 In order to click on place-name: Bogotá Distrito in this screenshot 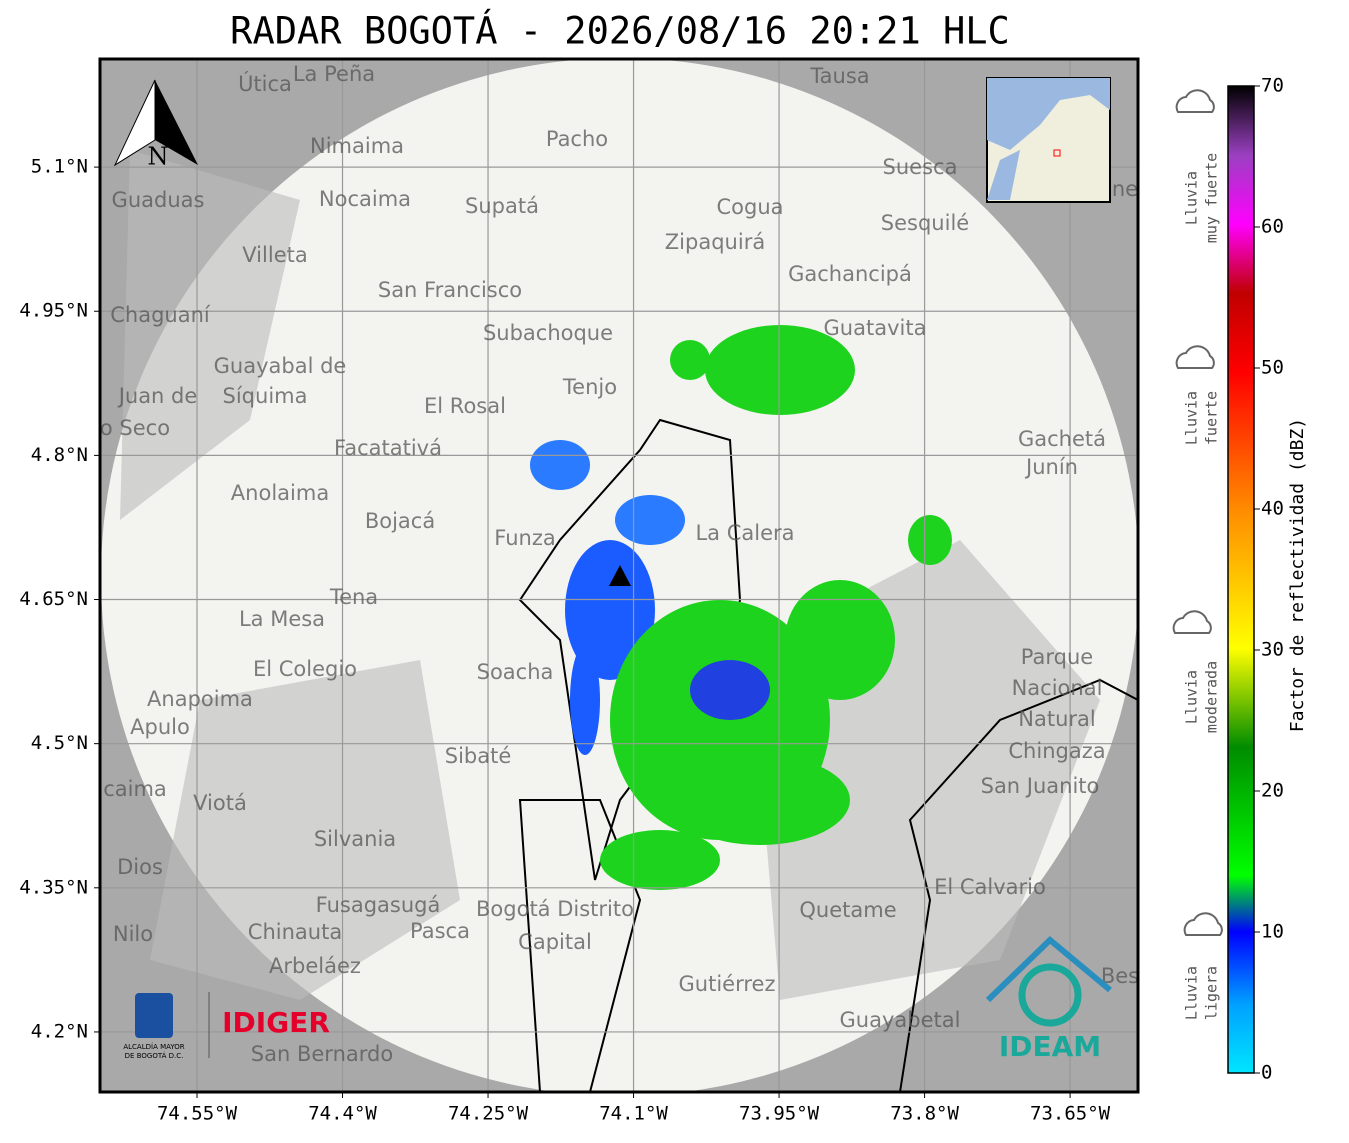, I will do `click(555, 909)`.